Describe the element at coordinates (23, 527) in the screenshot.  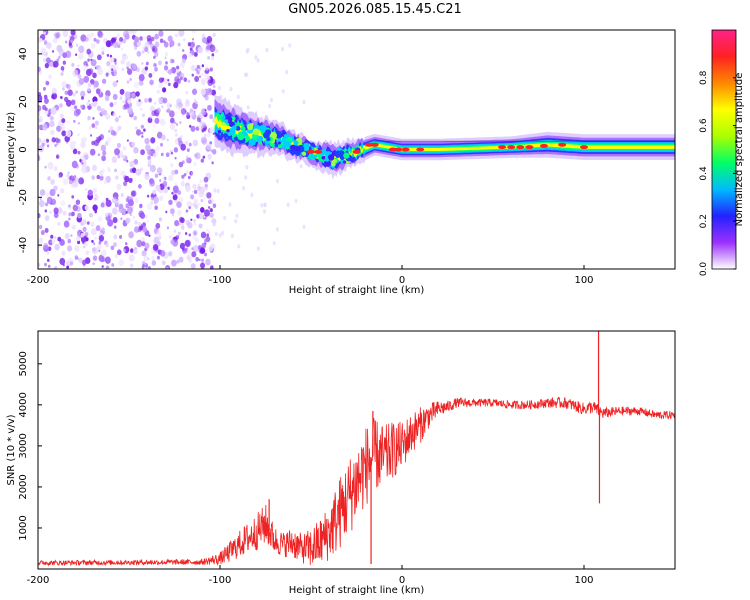
I see `y-tick-label: 1000` at that location.